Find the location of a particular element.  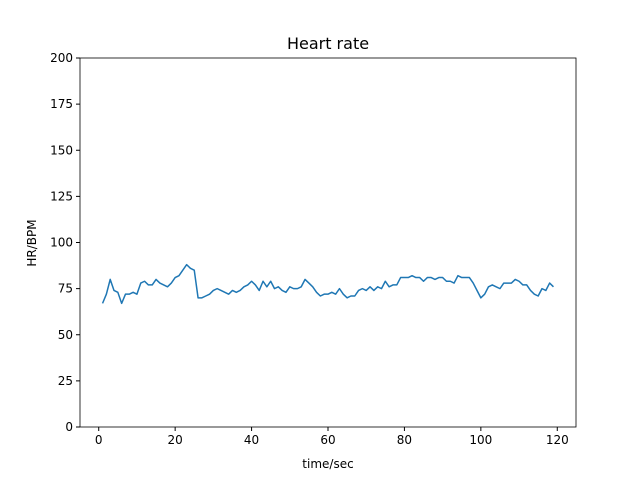

y-tick-label: 50 is located at coordinates (65, 335).